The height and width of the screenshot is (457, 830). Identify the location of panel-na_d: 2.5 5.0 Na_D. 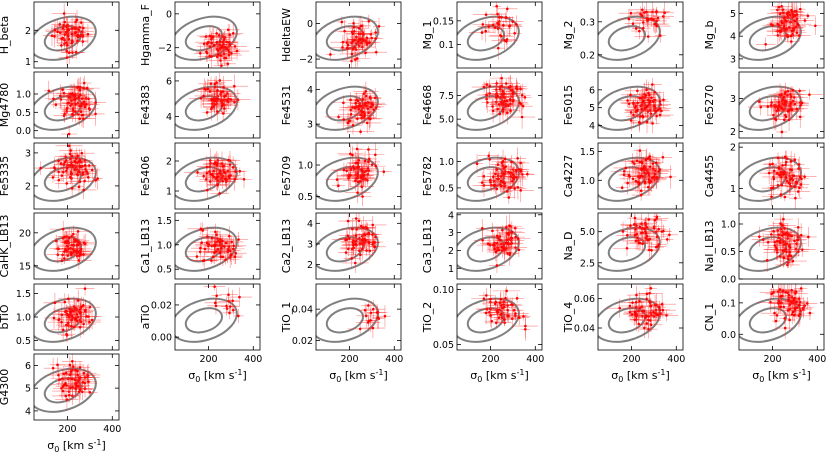
(623, 246).